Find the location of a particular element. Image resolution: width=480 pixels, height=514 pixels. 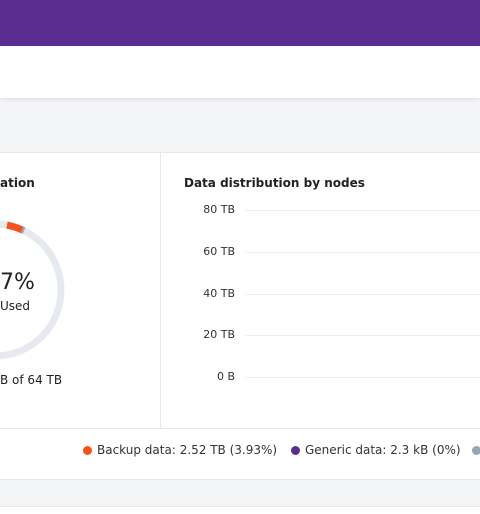

chart-title: Data distribution by nodes is located at coordinates (274, 183).